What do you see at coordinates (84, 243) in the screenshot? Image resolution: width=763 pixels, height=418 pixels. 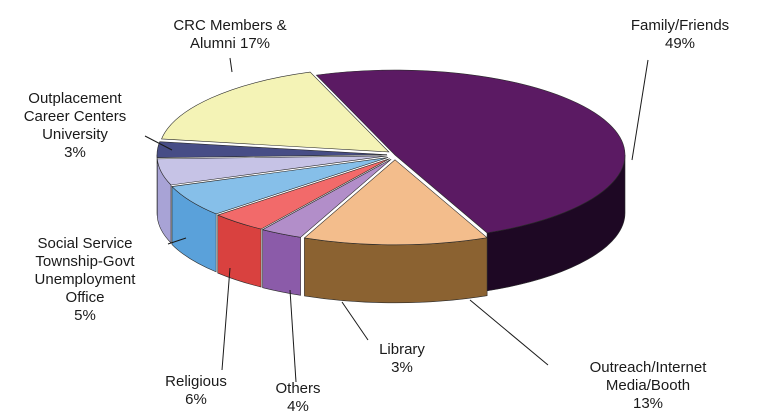 I see `slice-label-line: Social Service` at bounding box center [84, 243].